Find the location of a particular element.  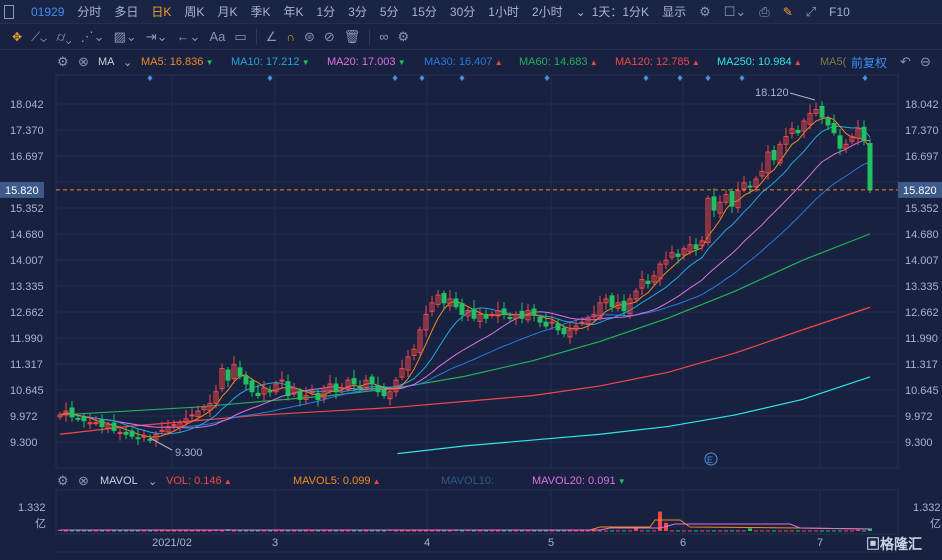

layout-icon: ☐⌄ is located at coordinates (735, 11).